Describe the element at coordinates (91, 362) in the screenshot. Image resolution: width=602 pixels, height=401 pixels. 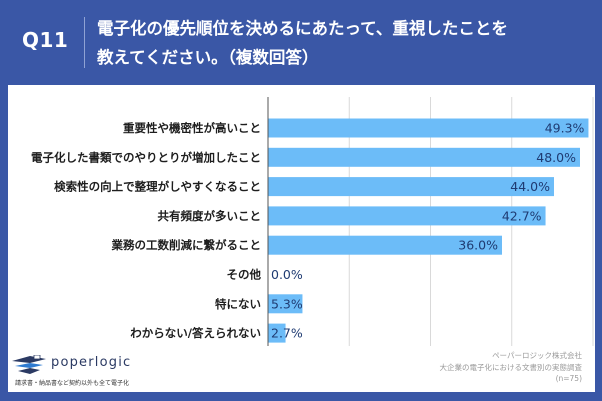
I see `logo-name: poperlogic` at that location.